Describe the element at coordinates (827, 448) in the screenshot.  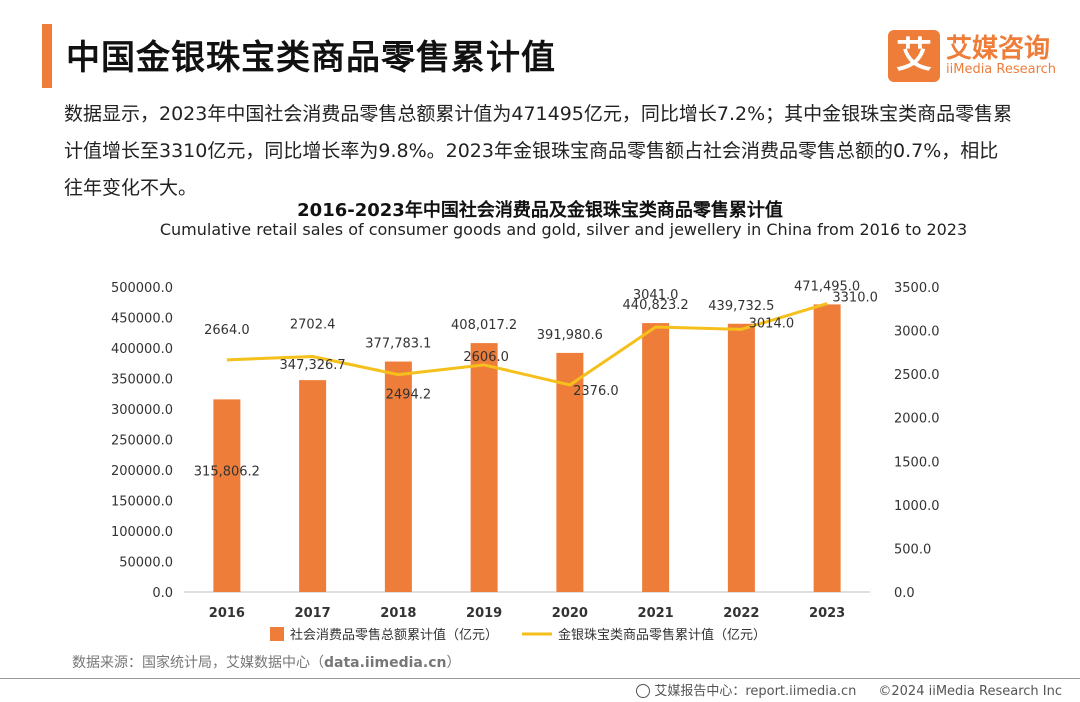
I see `bar-2023` at that location.